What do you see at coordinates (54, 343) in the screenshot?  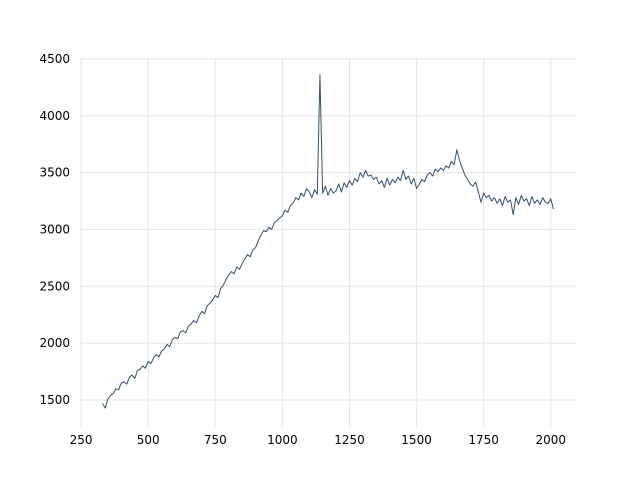 I see `y-tick-label: 2000` at bounding box center [54, 343].